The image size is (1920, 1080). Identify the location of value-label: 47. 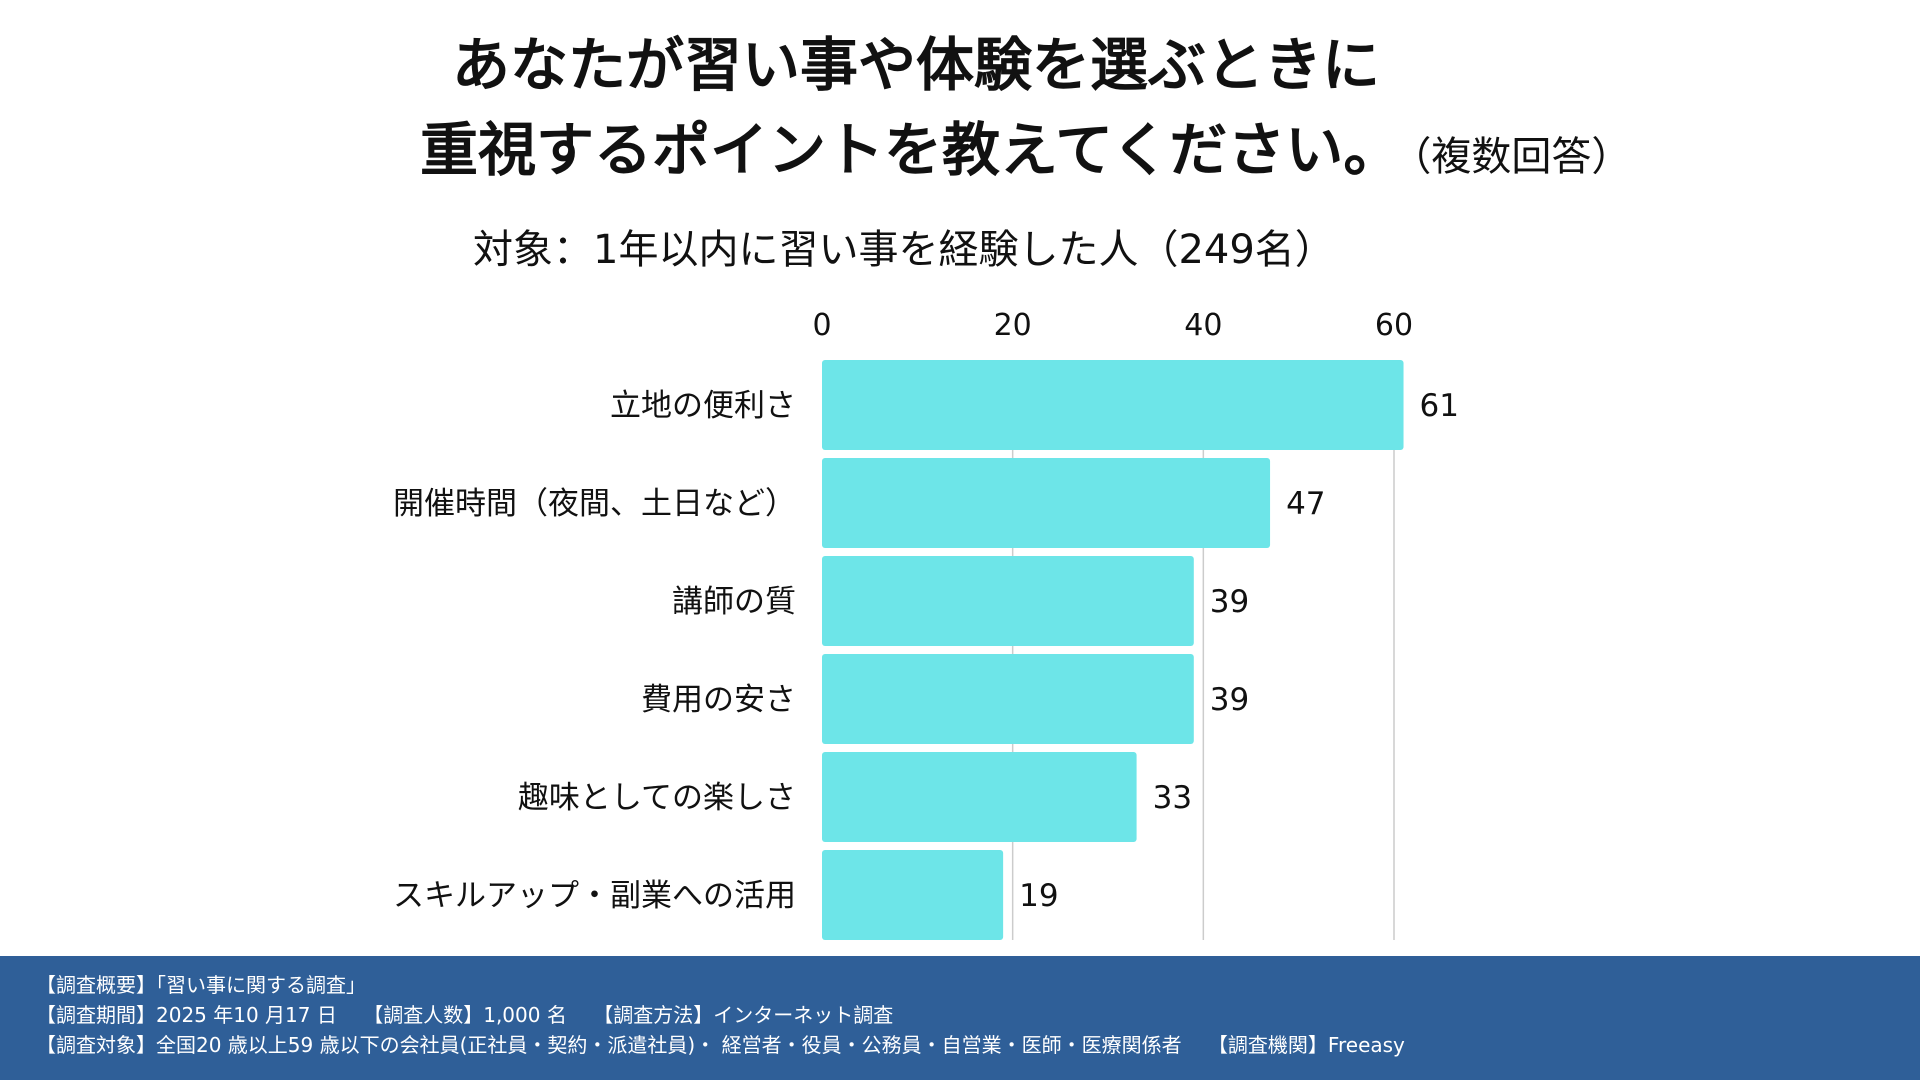
(1305, 504).